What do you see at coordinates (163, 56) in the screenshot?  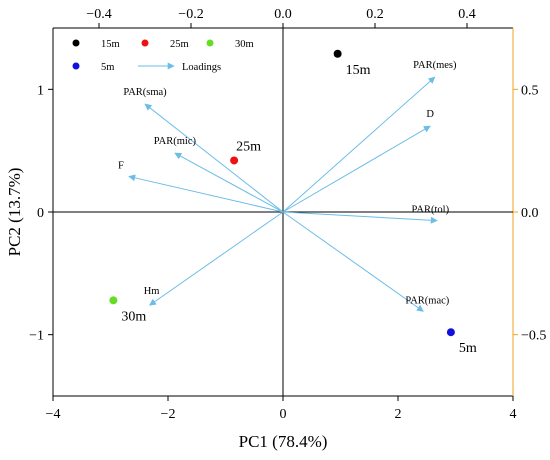 I see `legend: 15m 25m 30m 5m Loadings` at bounding box center [163, 56].